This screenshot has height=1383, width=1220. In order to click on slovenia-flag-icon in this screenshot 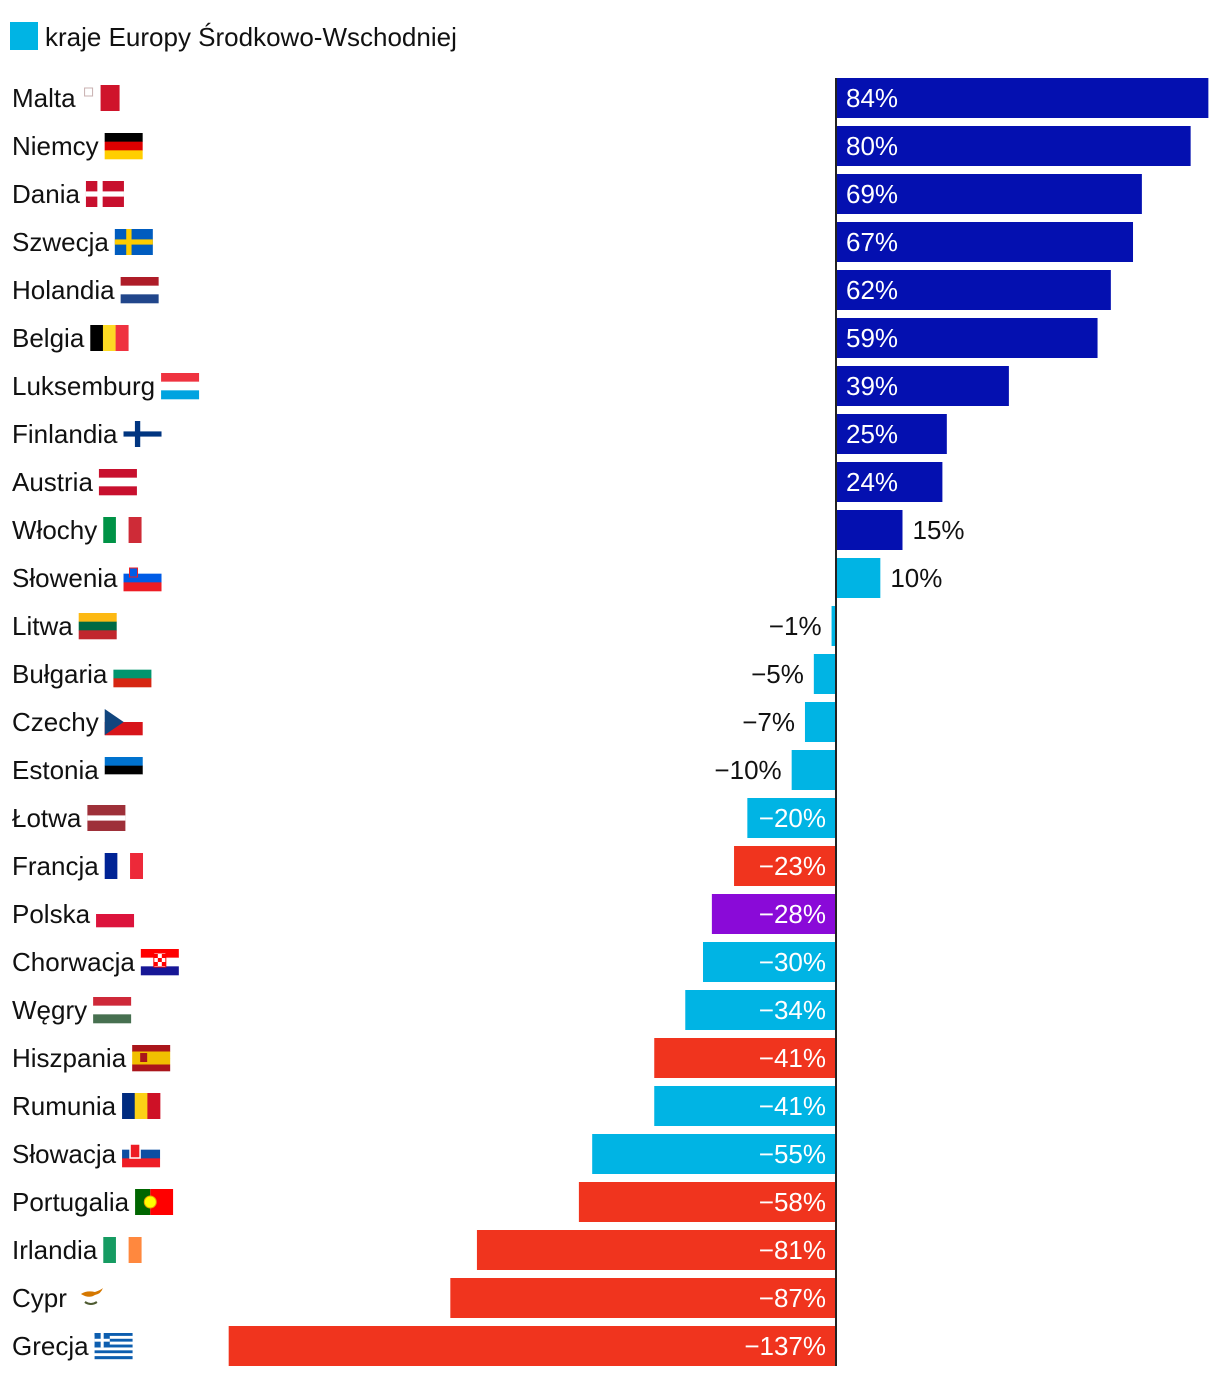, I will do `click(142, 578)`.